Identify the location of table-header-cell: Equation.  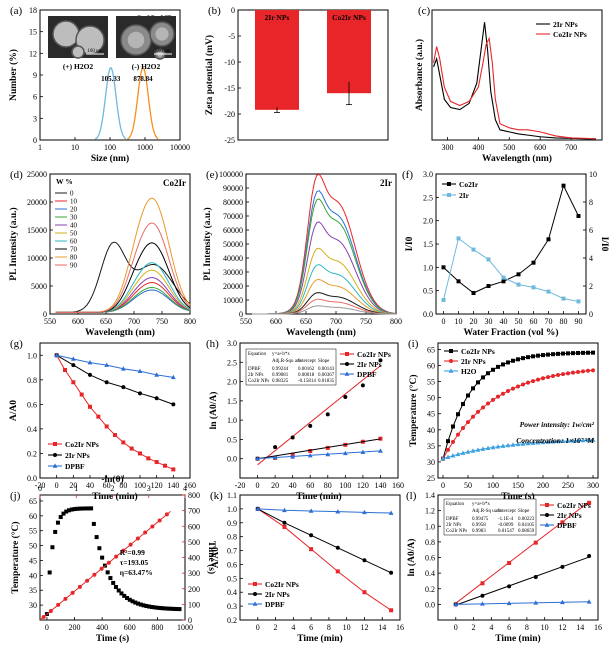
(257, 354).